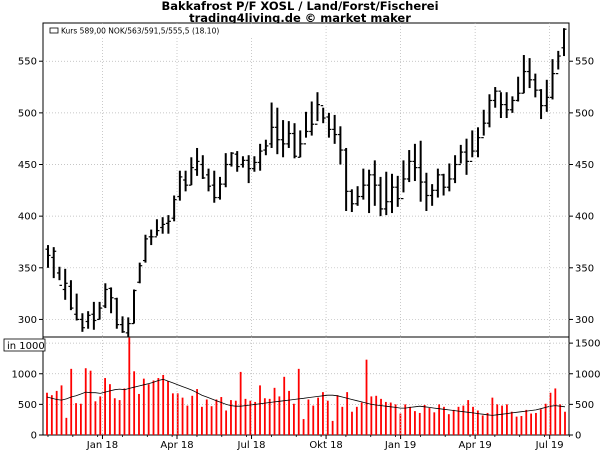 The image size is (600, 450). What do you see at coordinates (251, 445) in the screenshot?
I see `x-tick-label: Jul 18` at bounding box center [251, 445].